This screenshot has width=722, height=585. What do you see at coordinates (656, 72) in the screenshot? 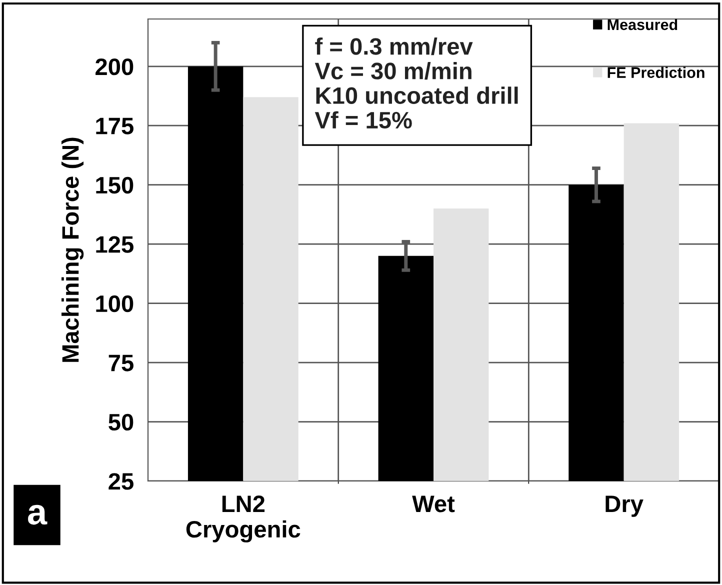
I see `legend-label: FE Prediction` at bounding box center [656, 72].